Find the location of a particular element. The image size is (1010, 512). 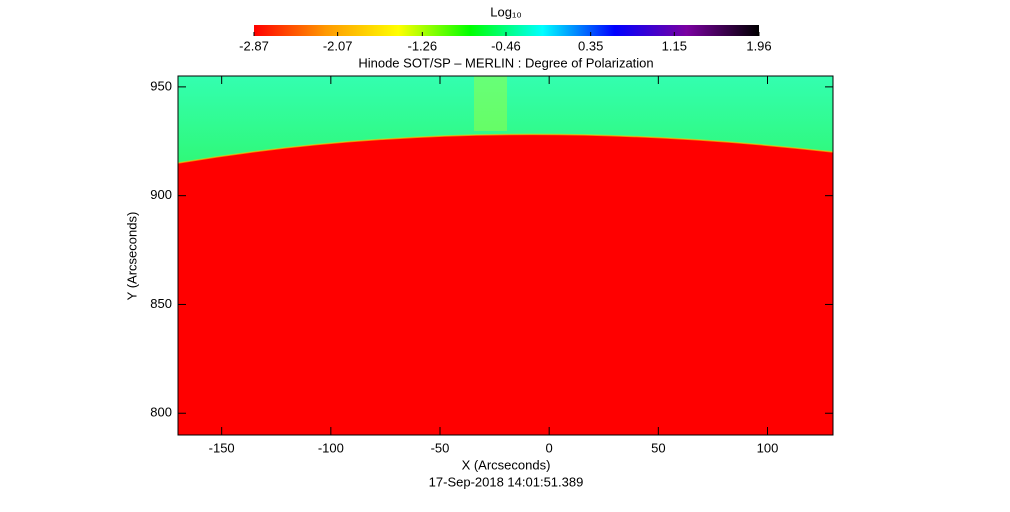

footer: 17-Sep-2018 14:01:51.389 is located at coordinates (506, 481).